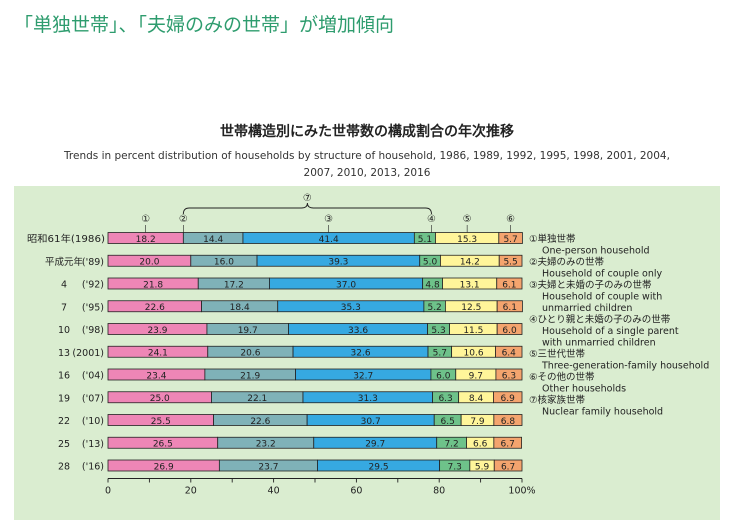  I want to click on legend-label-jp: ⑦核家族世帯, so click(557, 400).